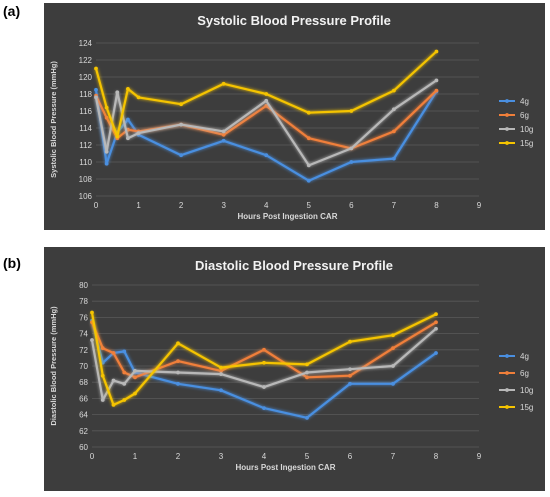 The width and height of the screenshot is (550, 497). Describe the element at coordinates (85, 128) in the screenshot. I see `systolic-ytick-label: 114` at that location.